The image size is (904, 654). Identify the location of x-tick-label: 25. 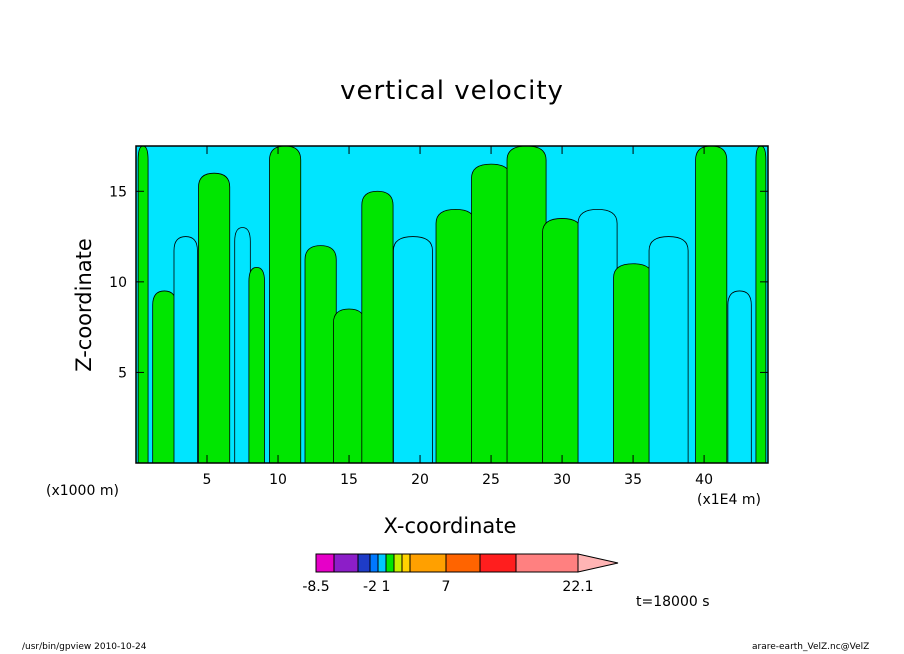
(491, 480).